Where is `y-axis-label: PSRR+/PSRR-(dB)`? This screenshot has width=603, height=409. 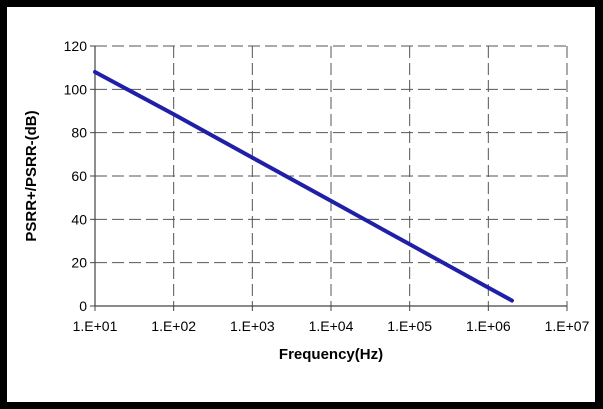
y-axis-label: PSRR+/PSRR-(dB) is located at coordinates (31, 175).